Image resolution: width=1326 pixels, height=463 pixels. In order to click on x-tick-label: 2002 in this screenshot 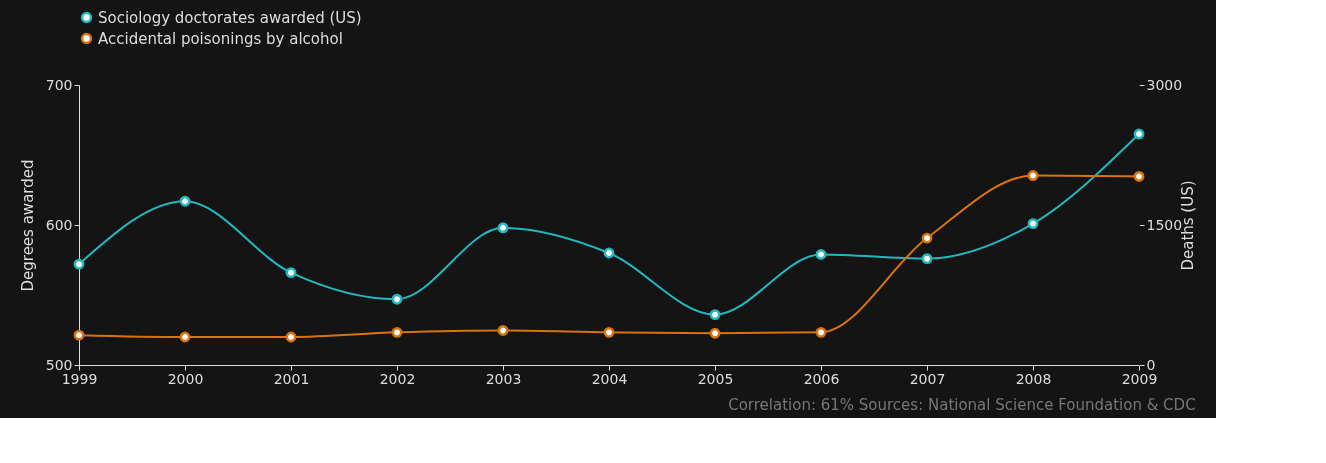, I will do `click(397, 378)`.